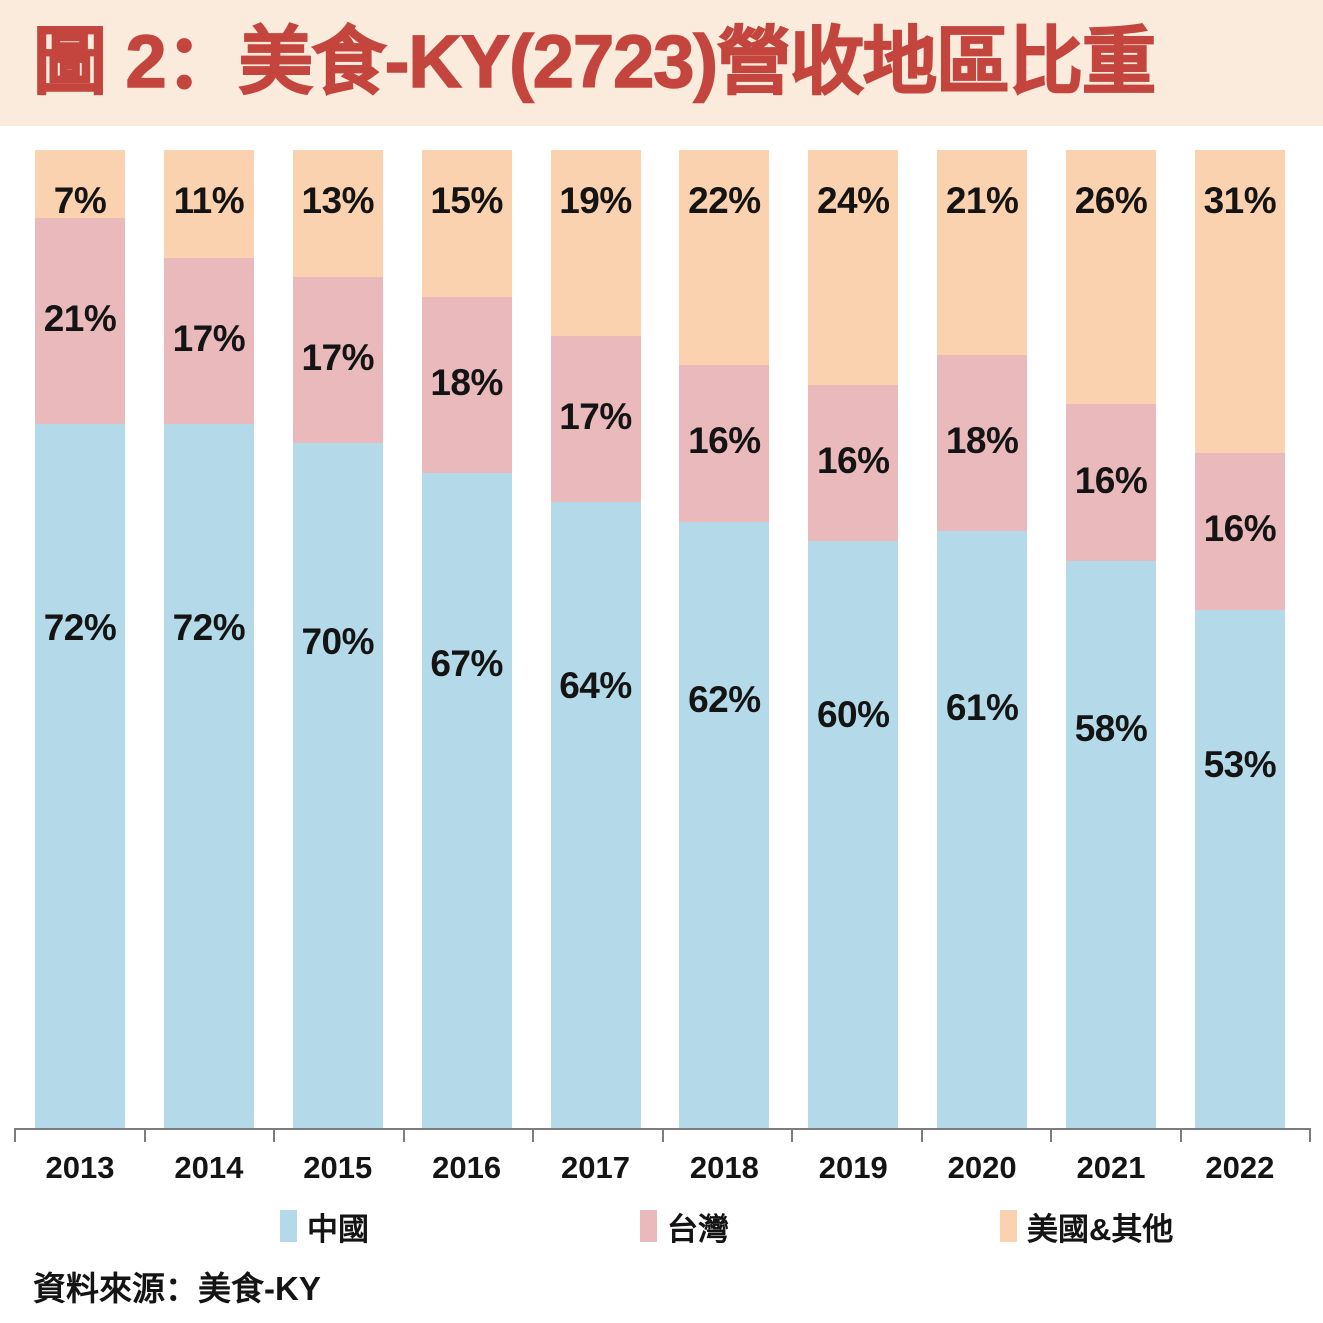 Image resolution: width=1323 pixels, height=1323 pixels. Describe the element at coordinates (466, 201) in the screenshot. I see `bar-value-label: 15%` at that location.